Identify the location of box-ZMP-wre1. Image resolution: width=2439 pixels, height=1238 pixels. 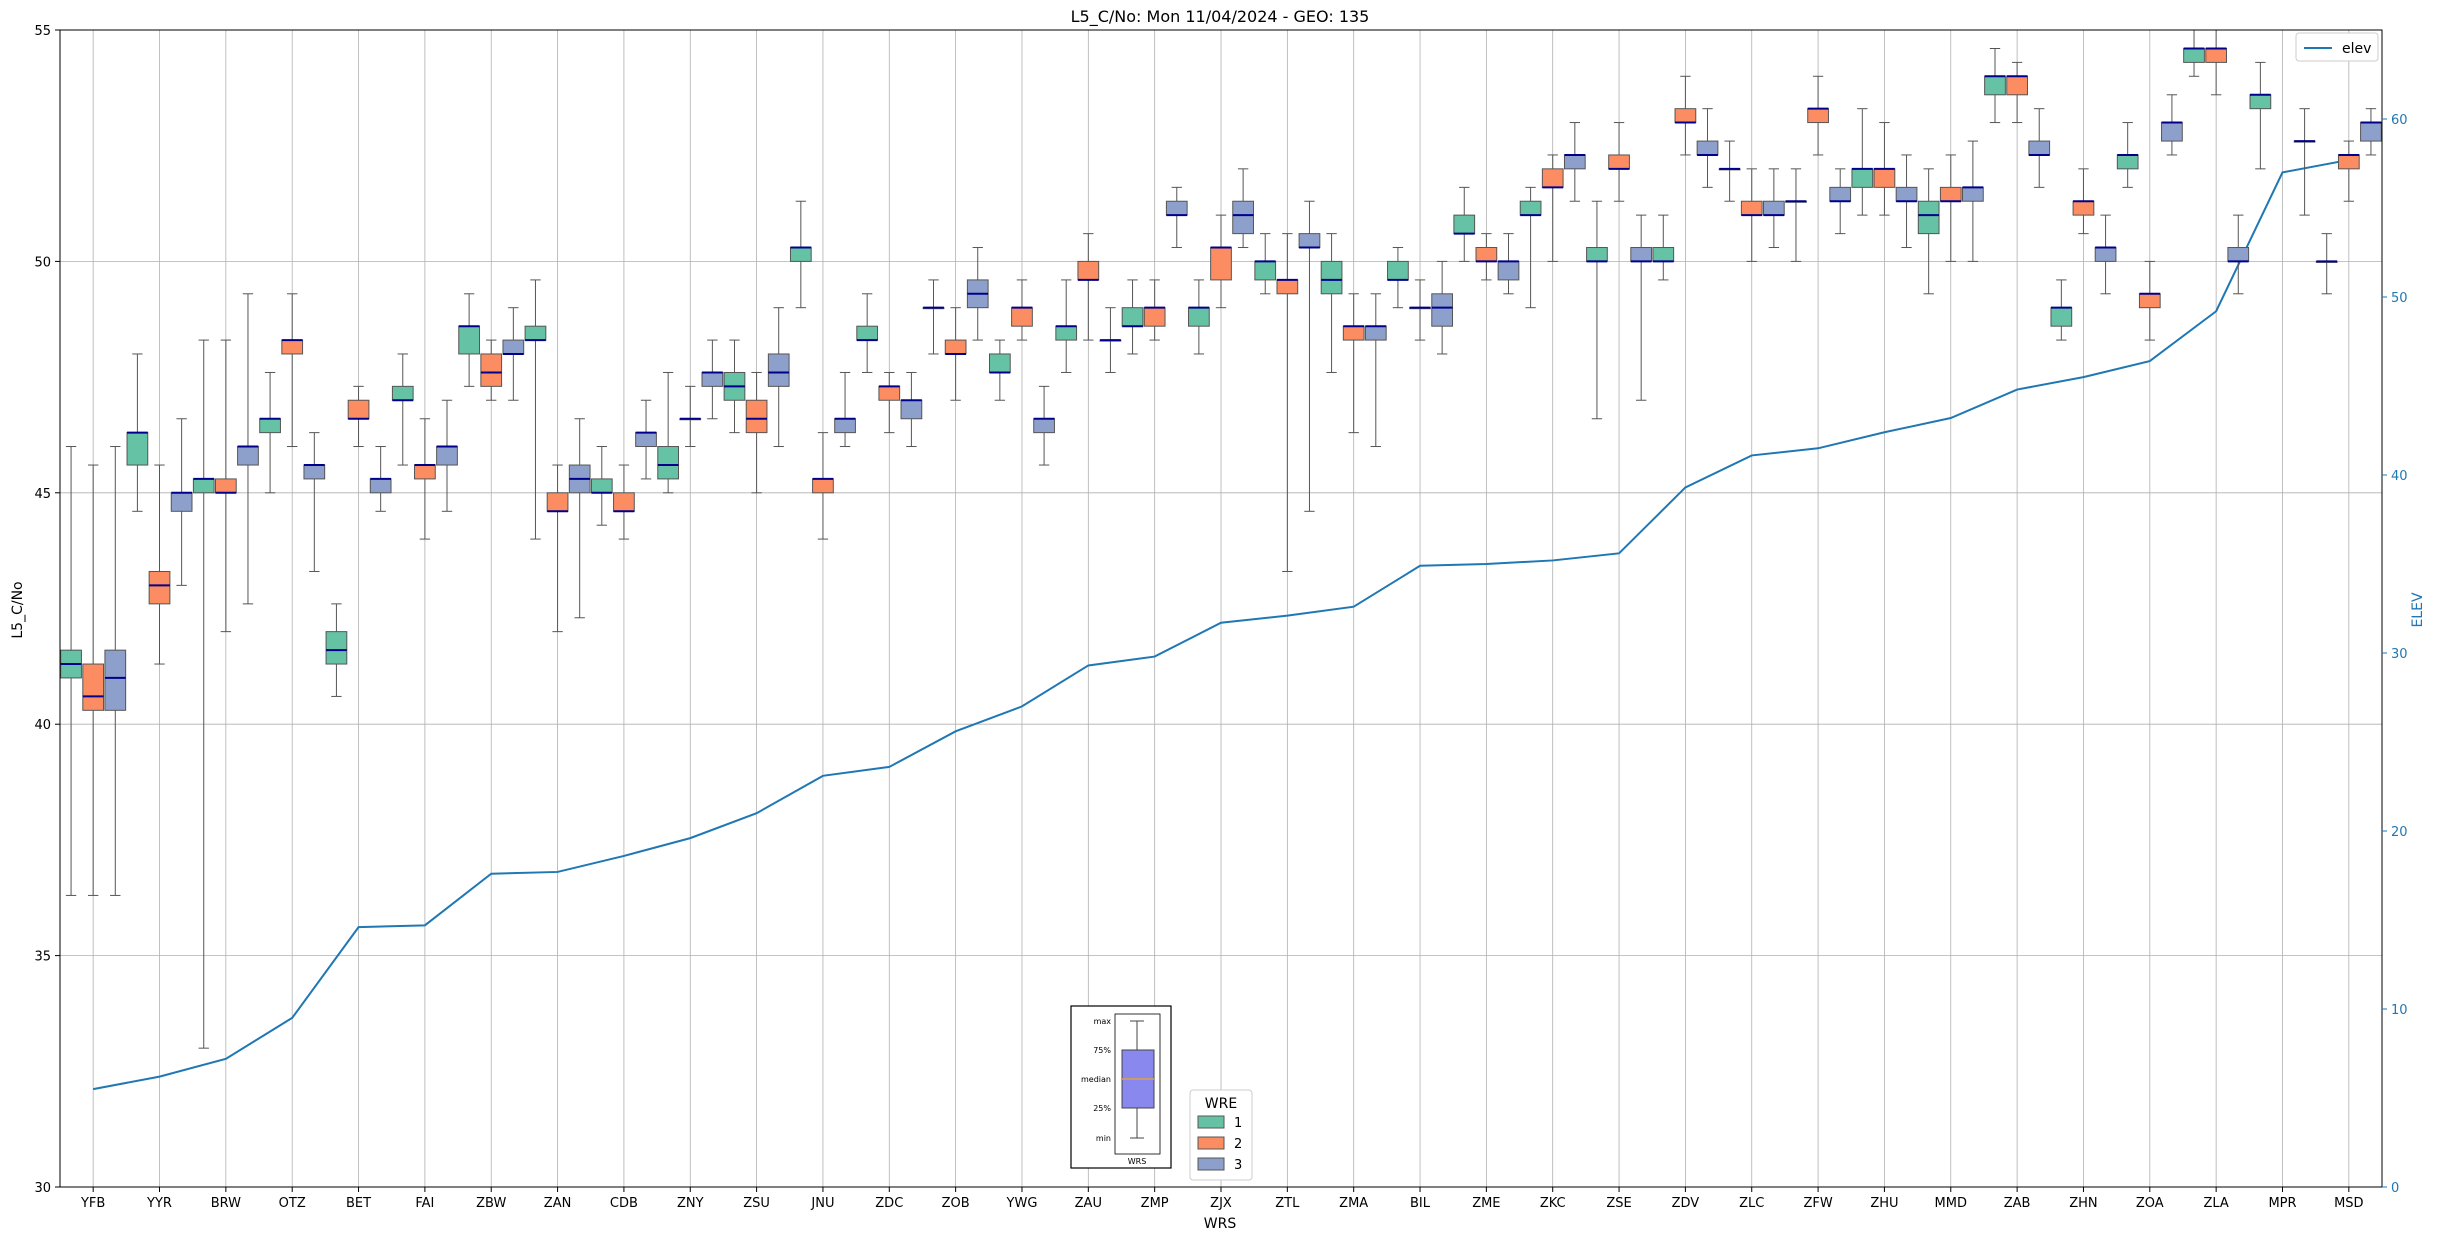
(1132, 317).